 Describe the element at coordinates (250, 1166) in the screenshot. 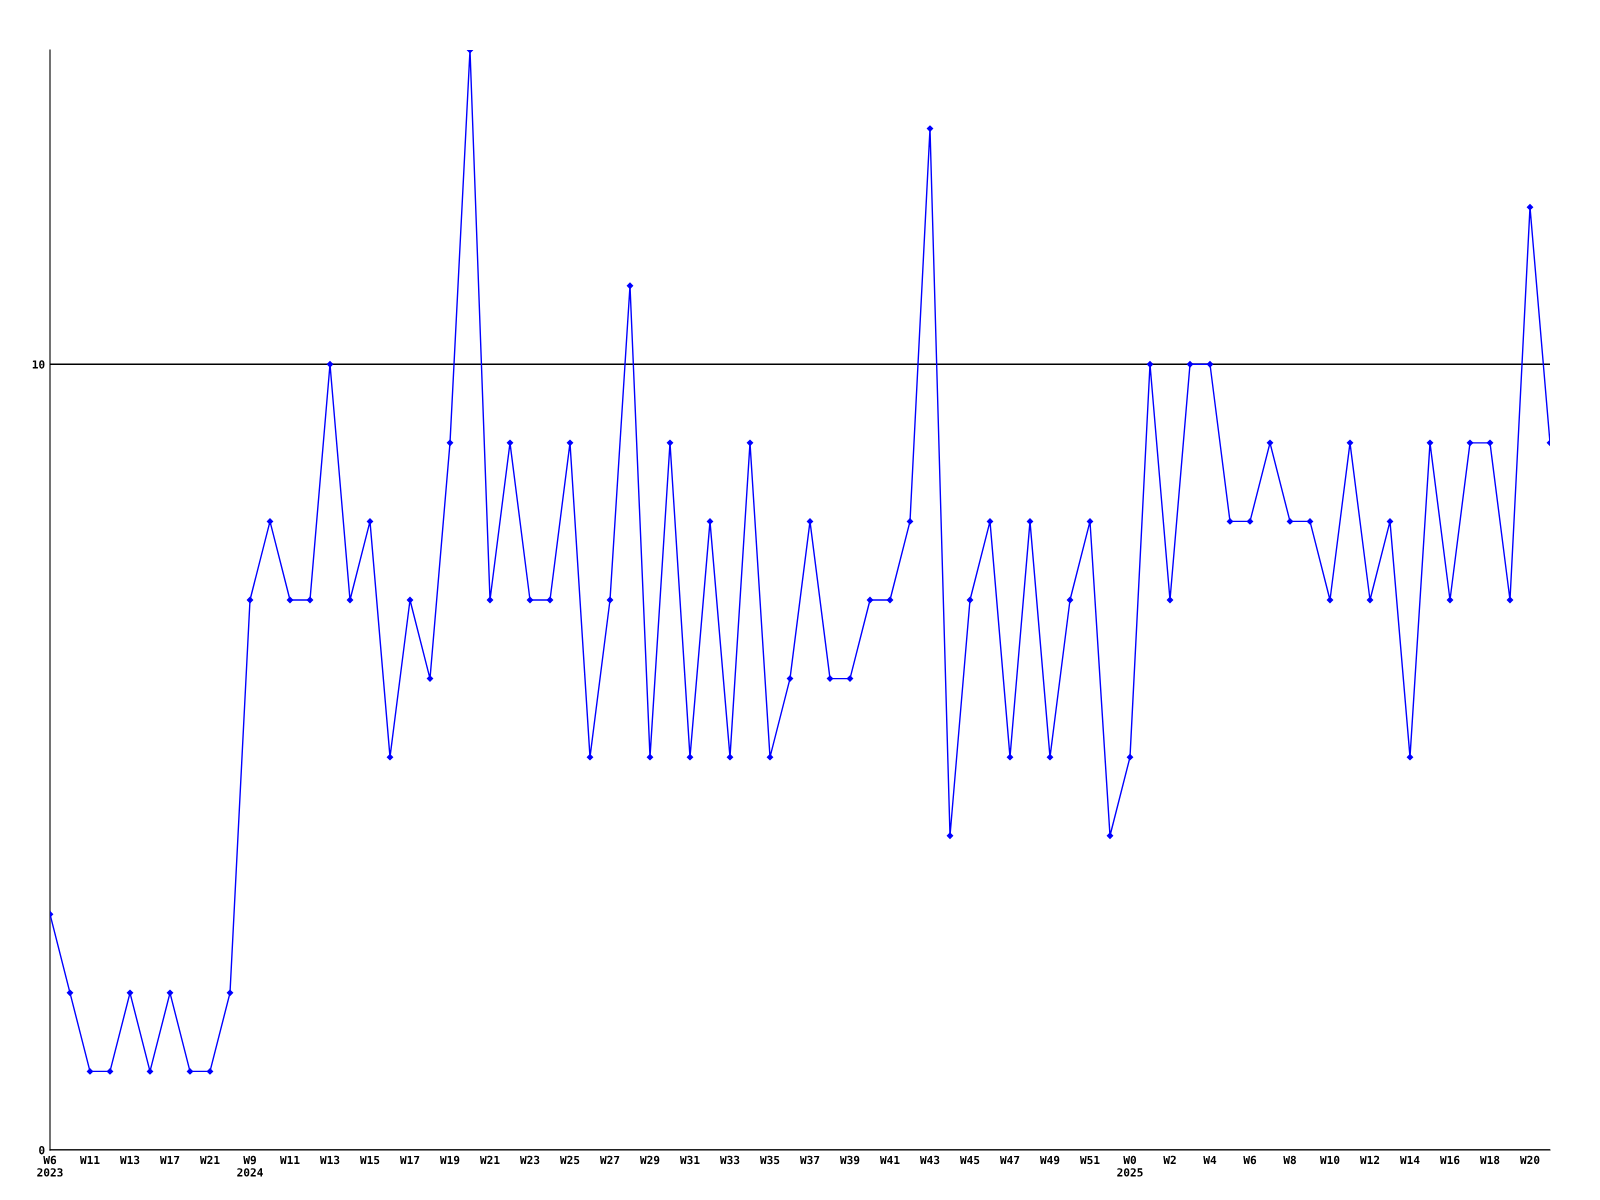

I see `x-tick-label: W9 2024` at that location.